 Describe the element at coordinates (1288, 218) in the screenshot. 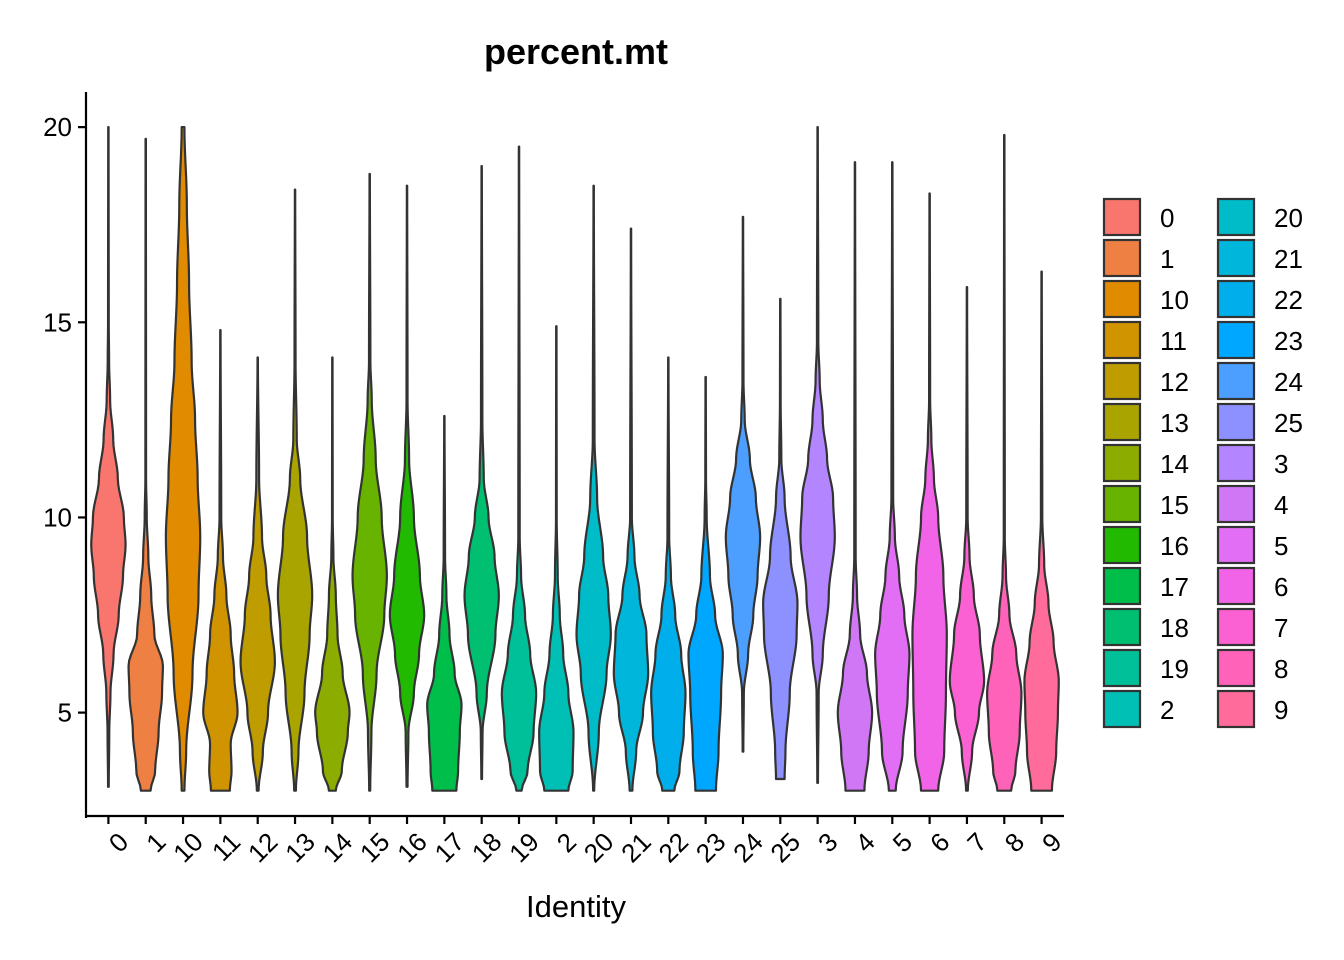

I see `legend-label: 20` at that location.